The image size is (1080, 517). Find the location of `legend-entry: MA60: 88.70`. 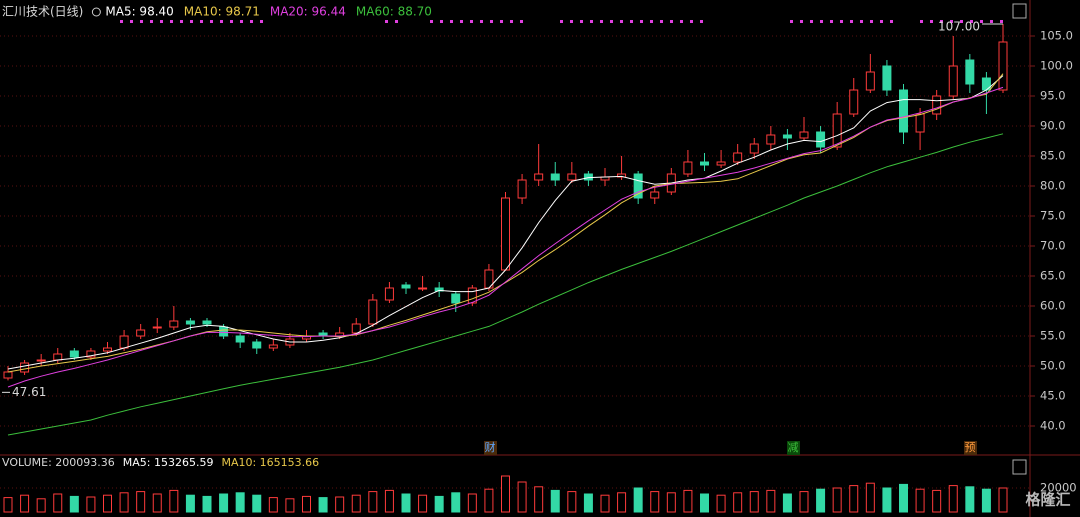

legend-entry: MA60: 88.70 is located at coordinates (394, 12).